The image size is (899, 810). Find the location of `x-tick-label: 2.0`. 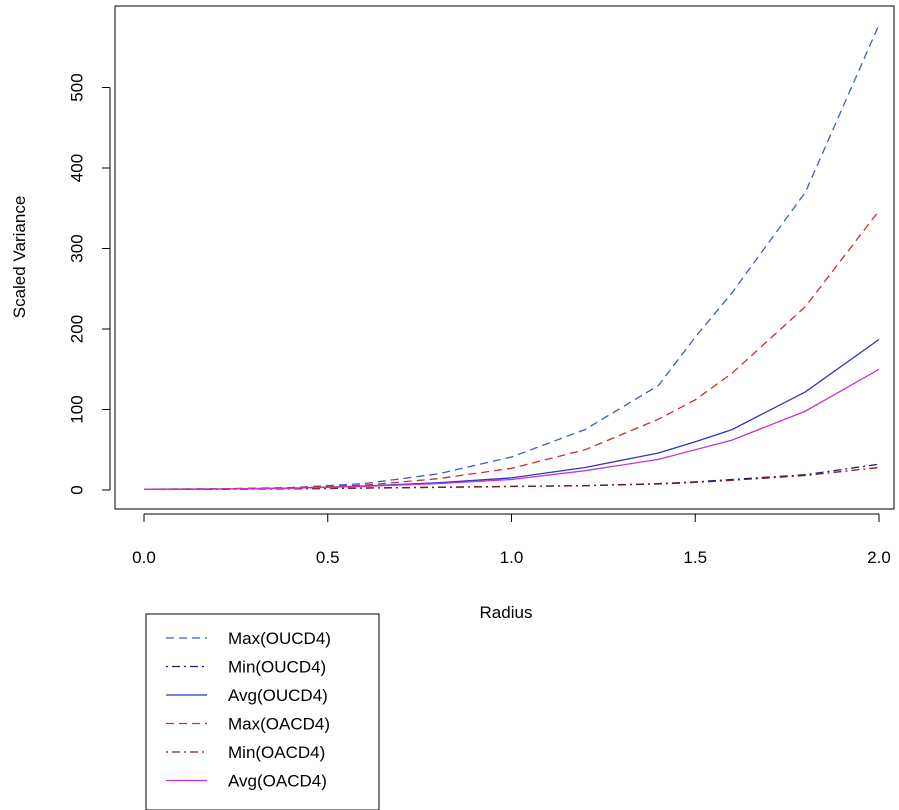

x-tick-label: 2.0 is located at coordinates (879, 557).